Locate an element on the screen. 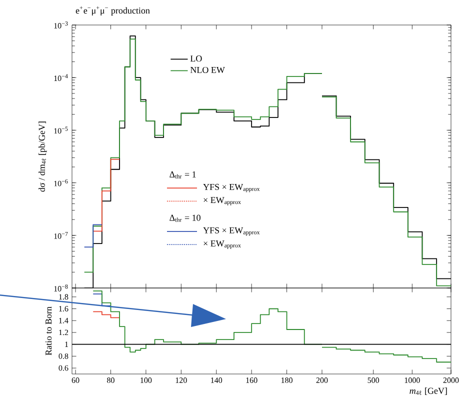 This screenshot has width=467, height=402. legend-label: LO is located at coordinates (196, 59).